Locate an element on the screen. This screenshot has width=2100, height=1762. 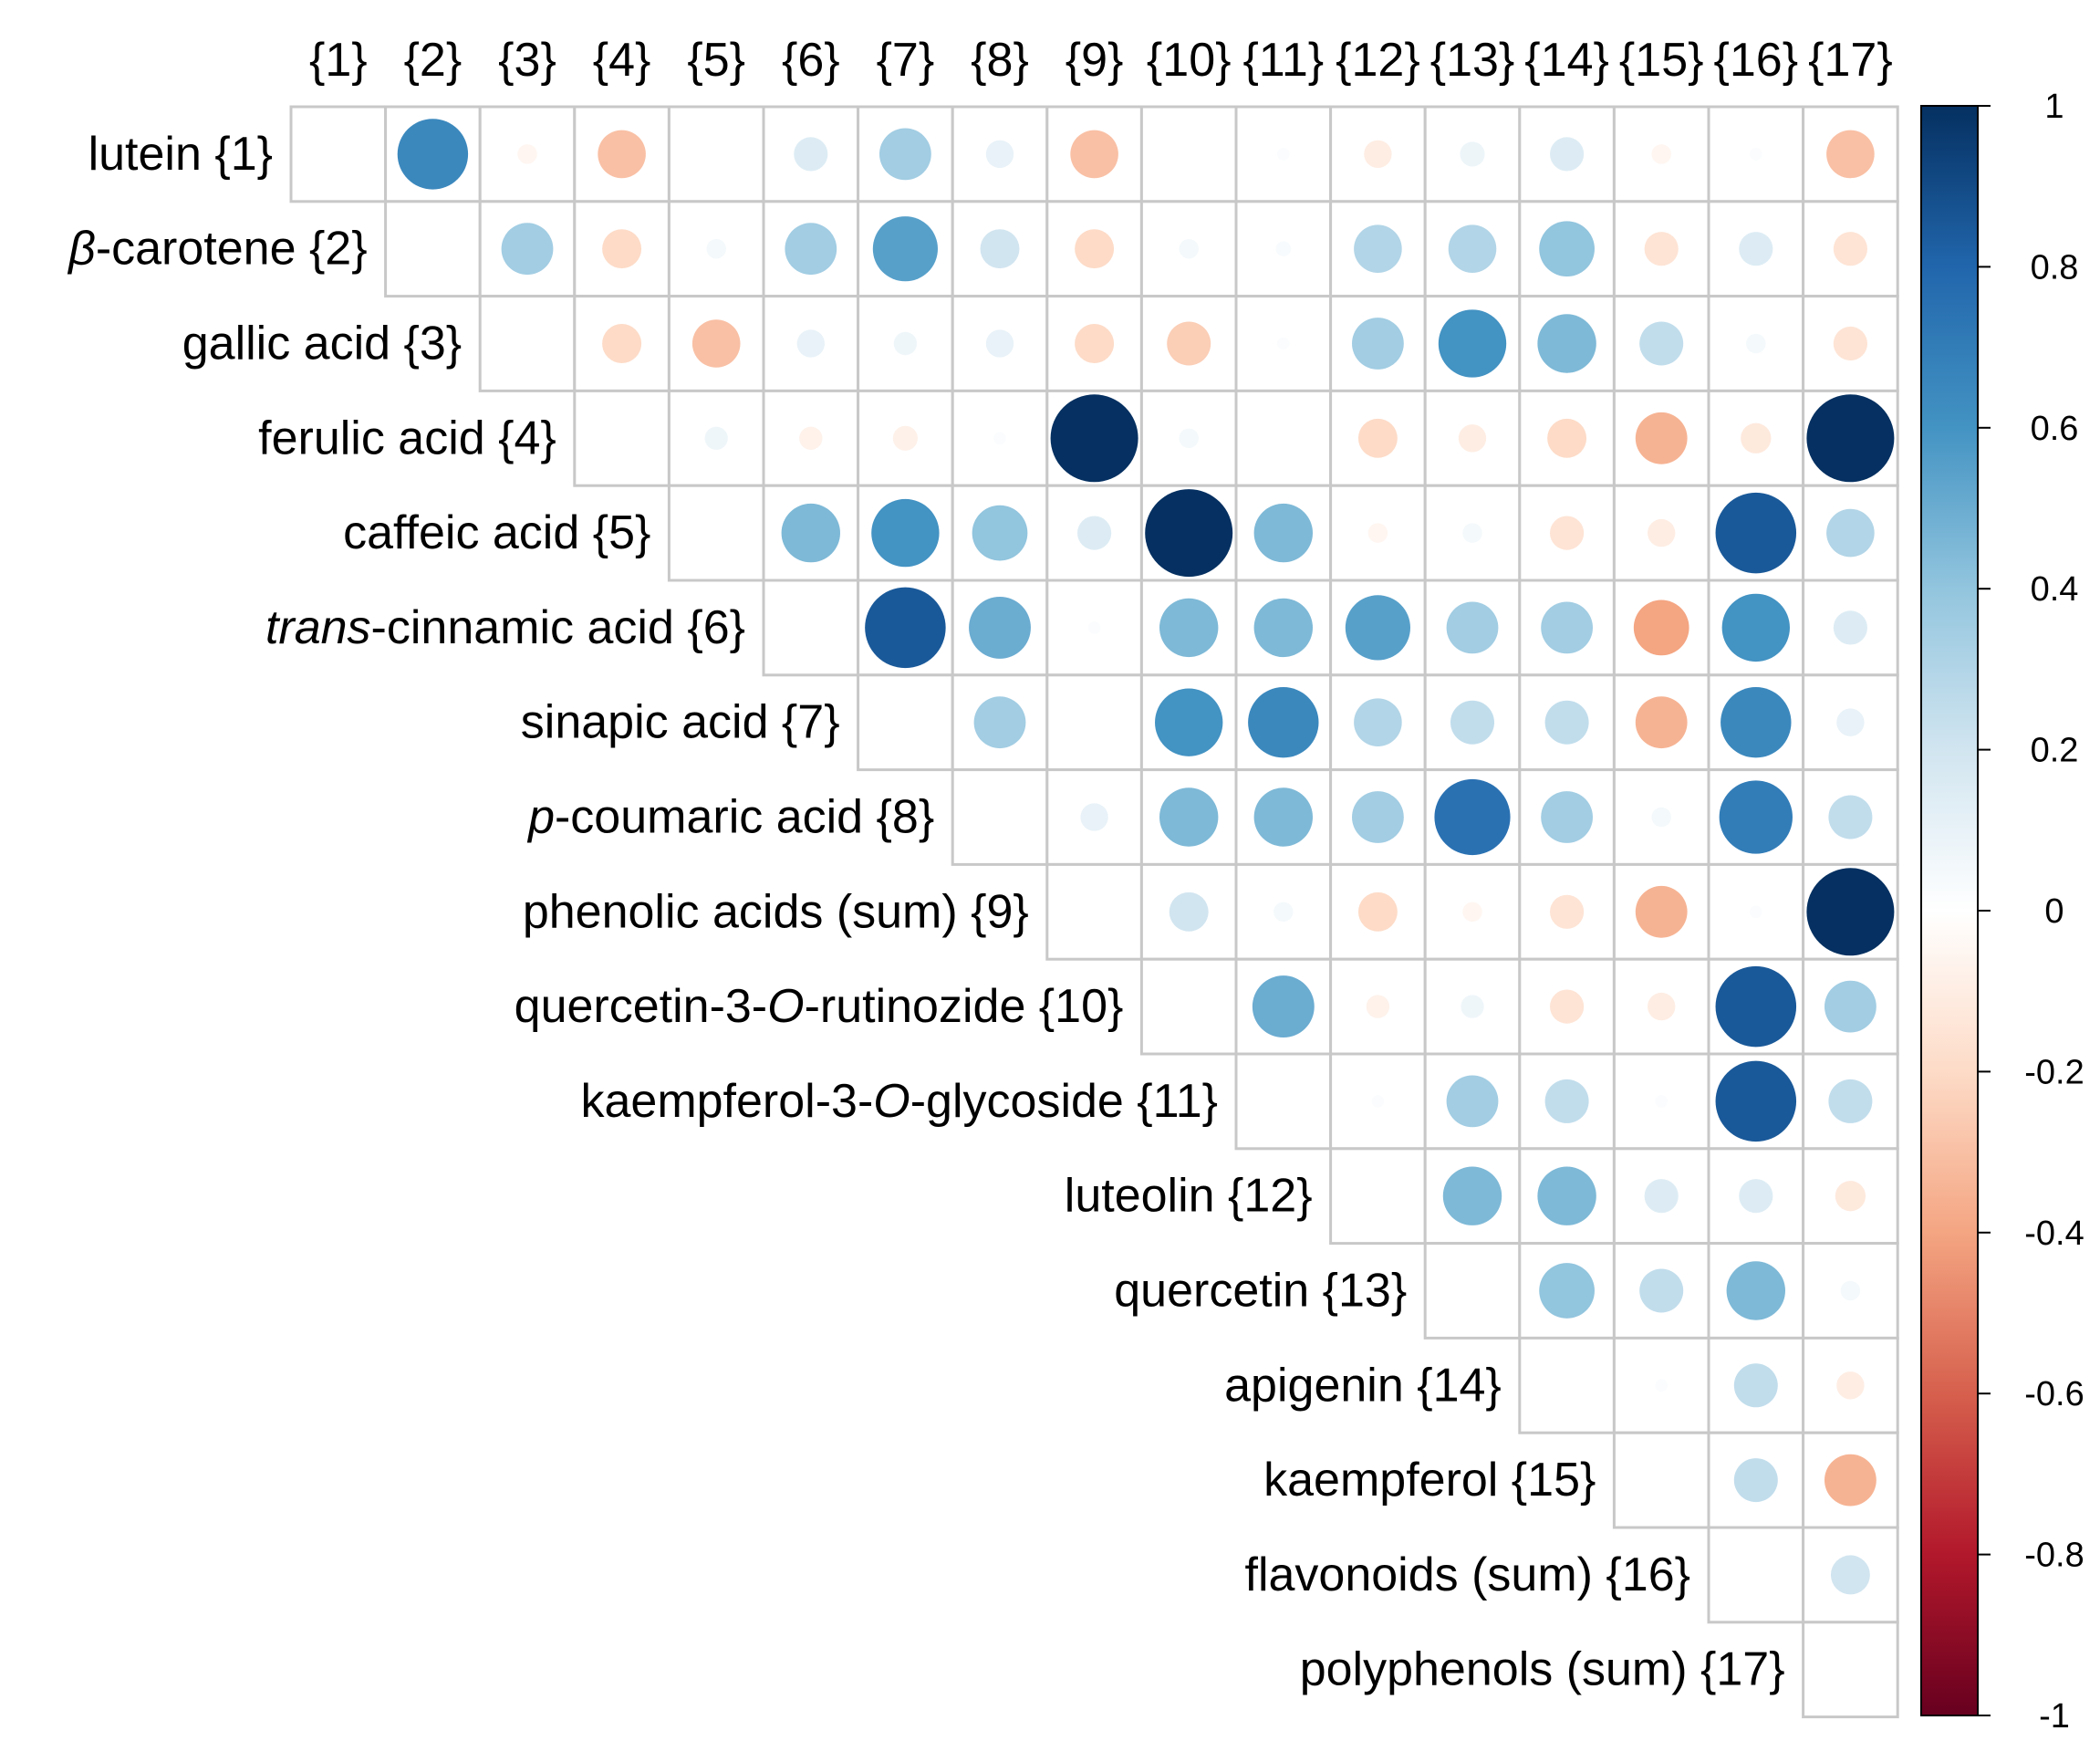
colorbar-tick-label: 0.8 is located at coordinates (2055, 267).